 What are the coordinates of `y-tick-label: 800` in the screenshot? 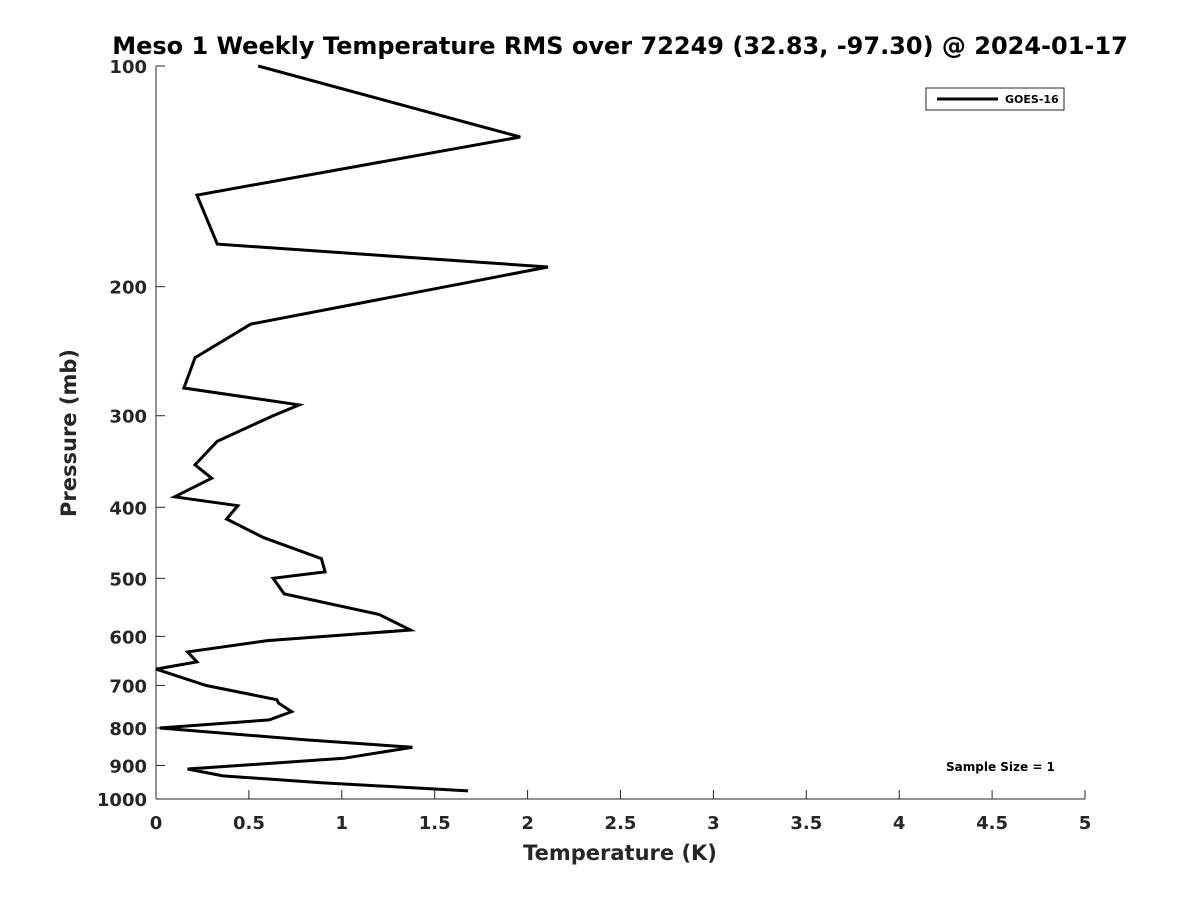 It's located at (128, 729).